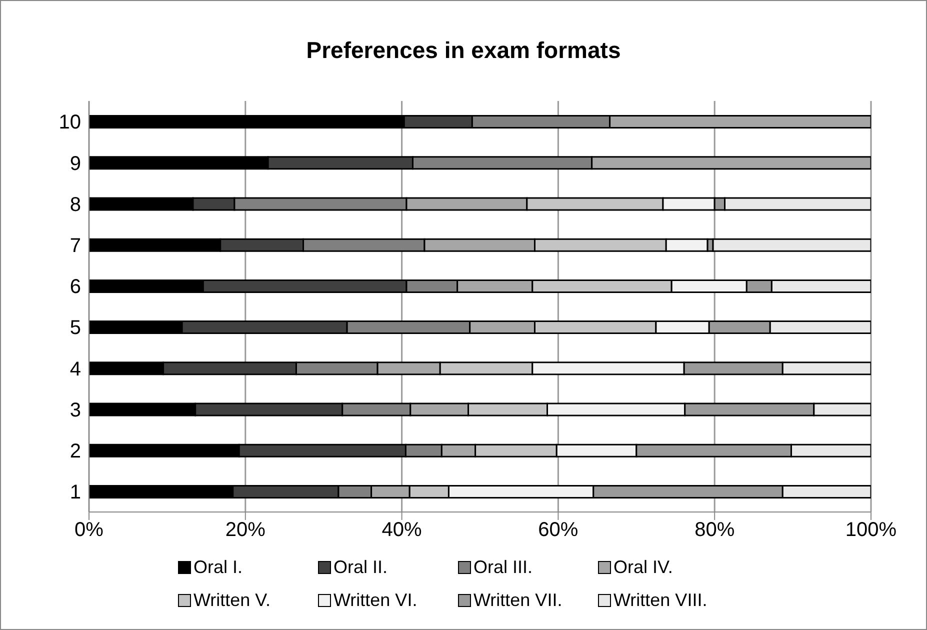 This screenshot has width=927, height=630. I want to click on y-tick-label: 4, so click(75, 369).